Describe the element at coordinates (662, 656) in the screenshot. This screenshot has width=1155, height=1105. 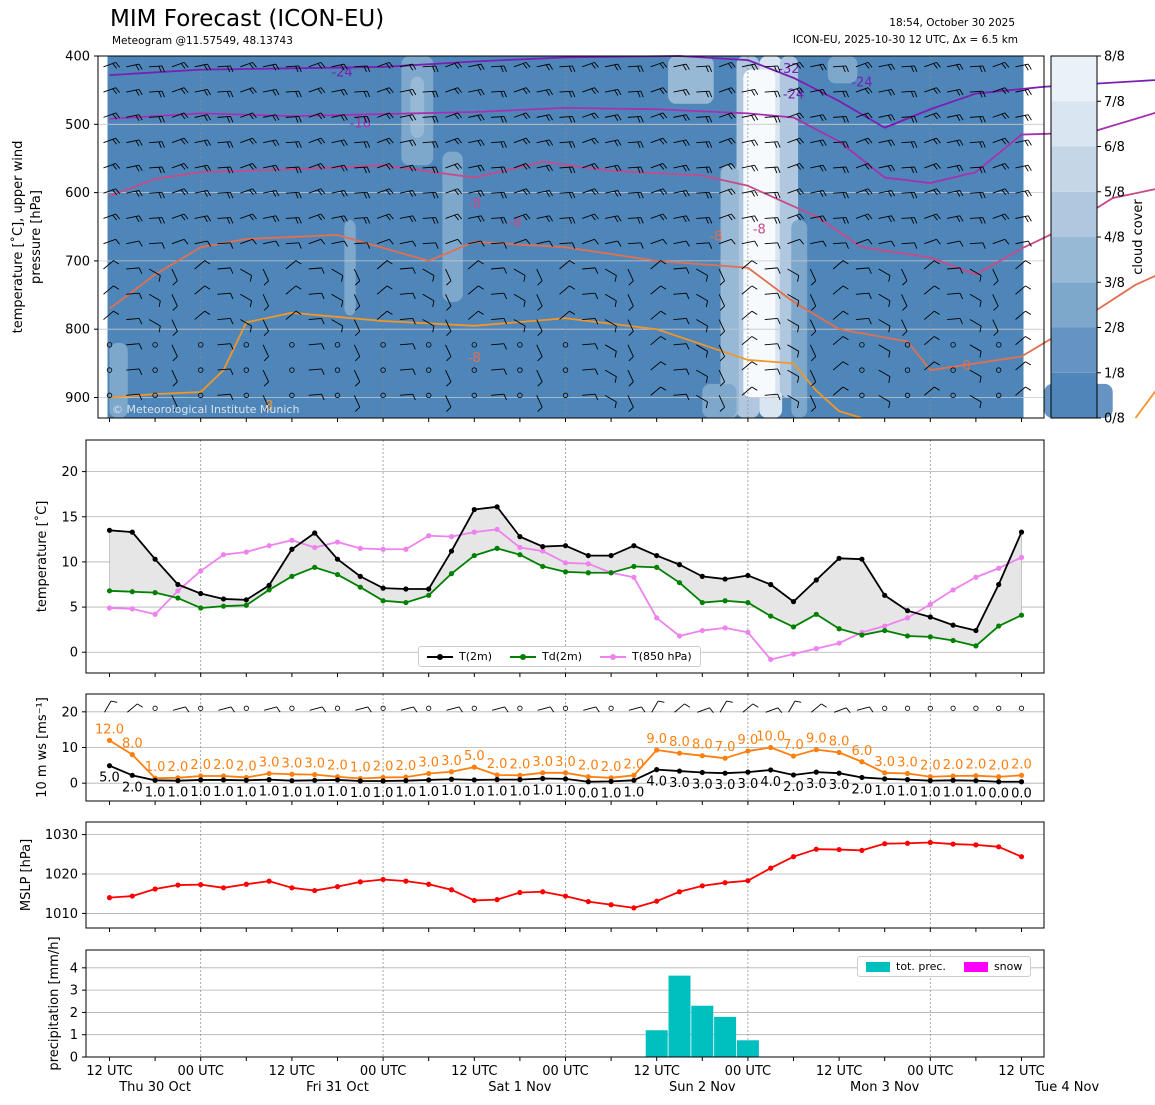
I see `legend-t850-label: T(850 hPa)` at that location.